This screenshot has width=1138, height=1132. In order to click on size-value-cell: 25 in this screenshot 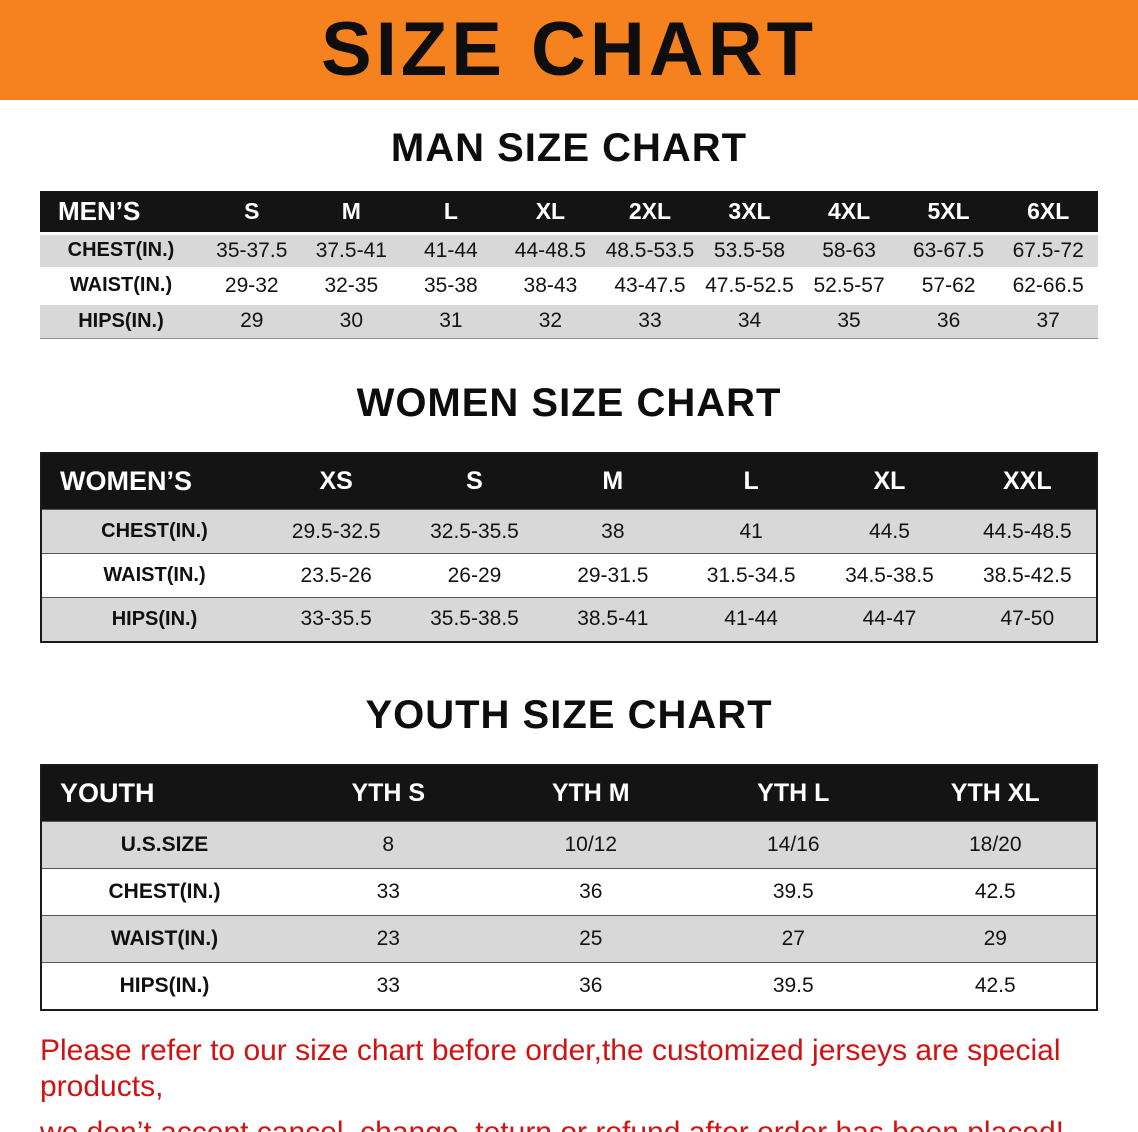, I will do `click(591, 938)`.